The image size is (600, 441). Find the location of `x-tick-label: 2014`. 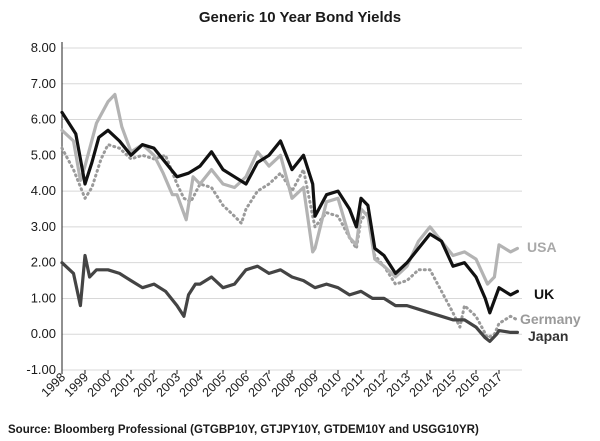

x-tick-label: 2014 is located at coordinates (422, 385).